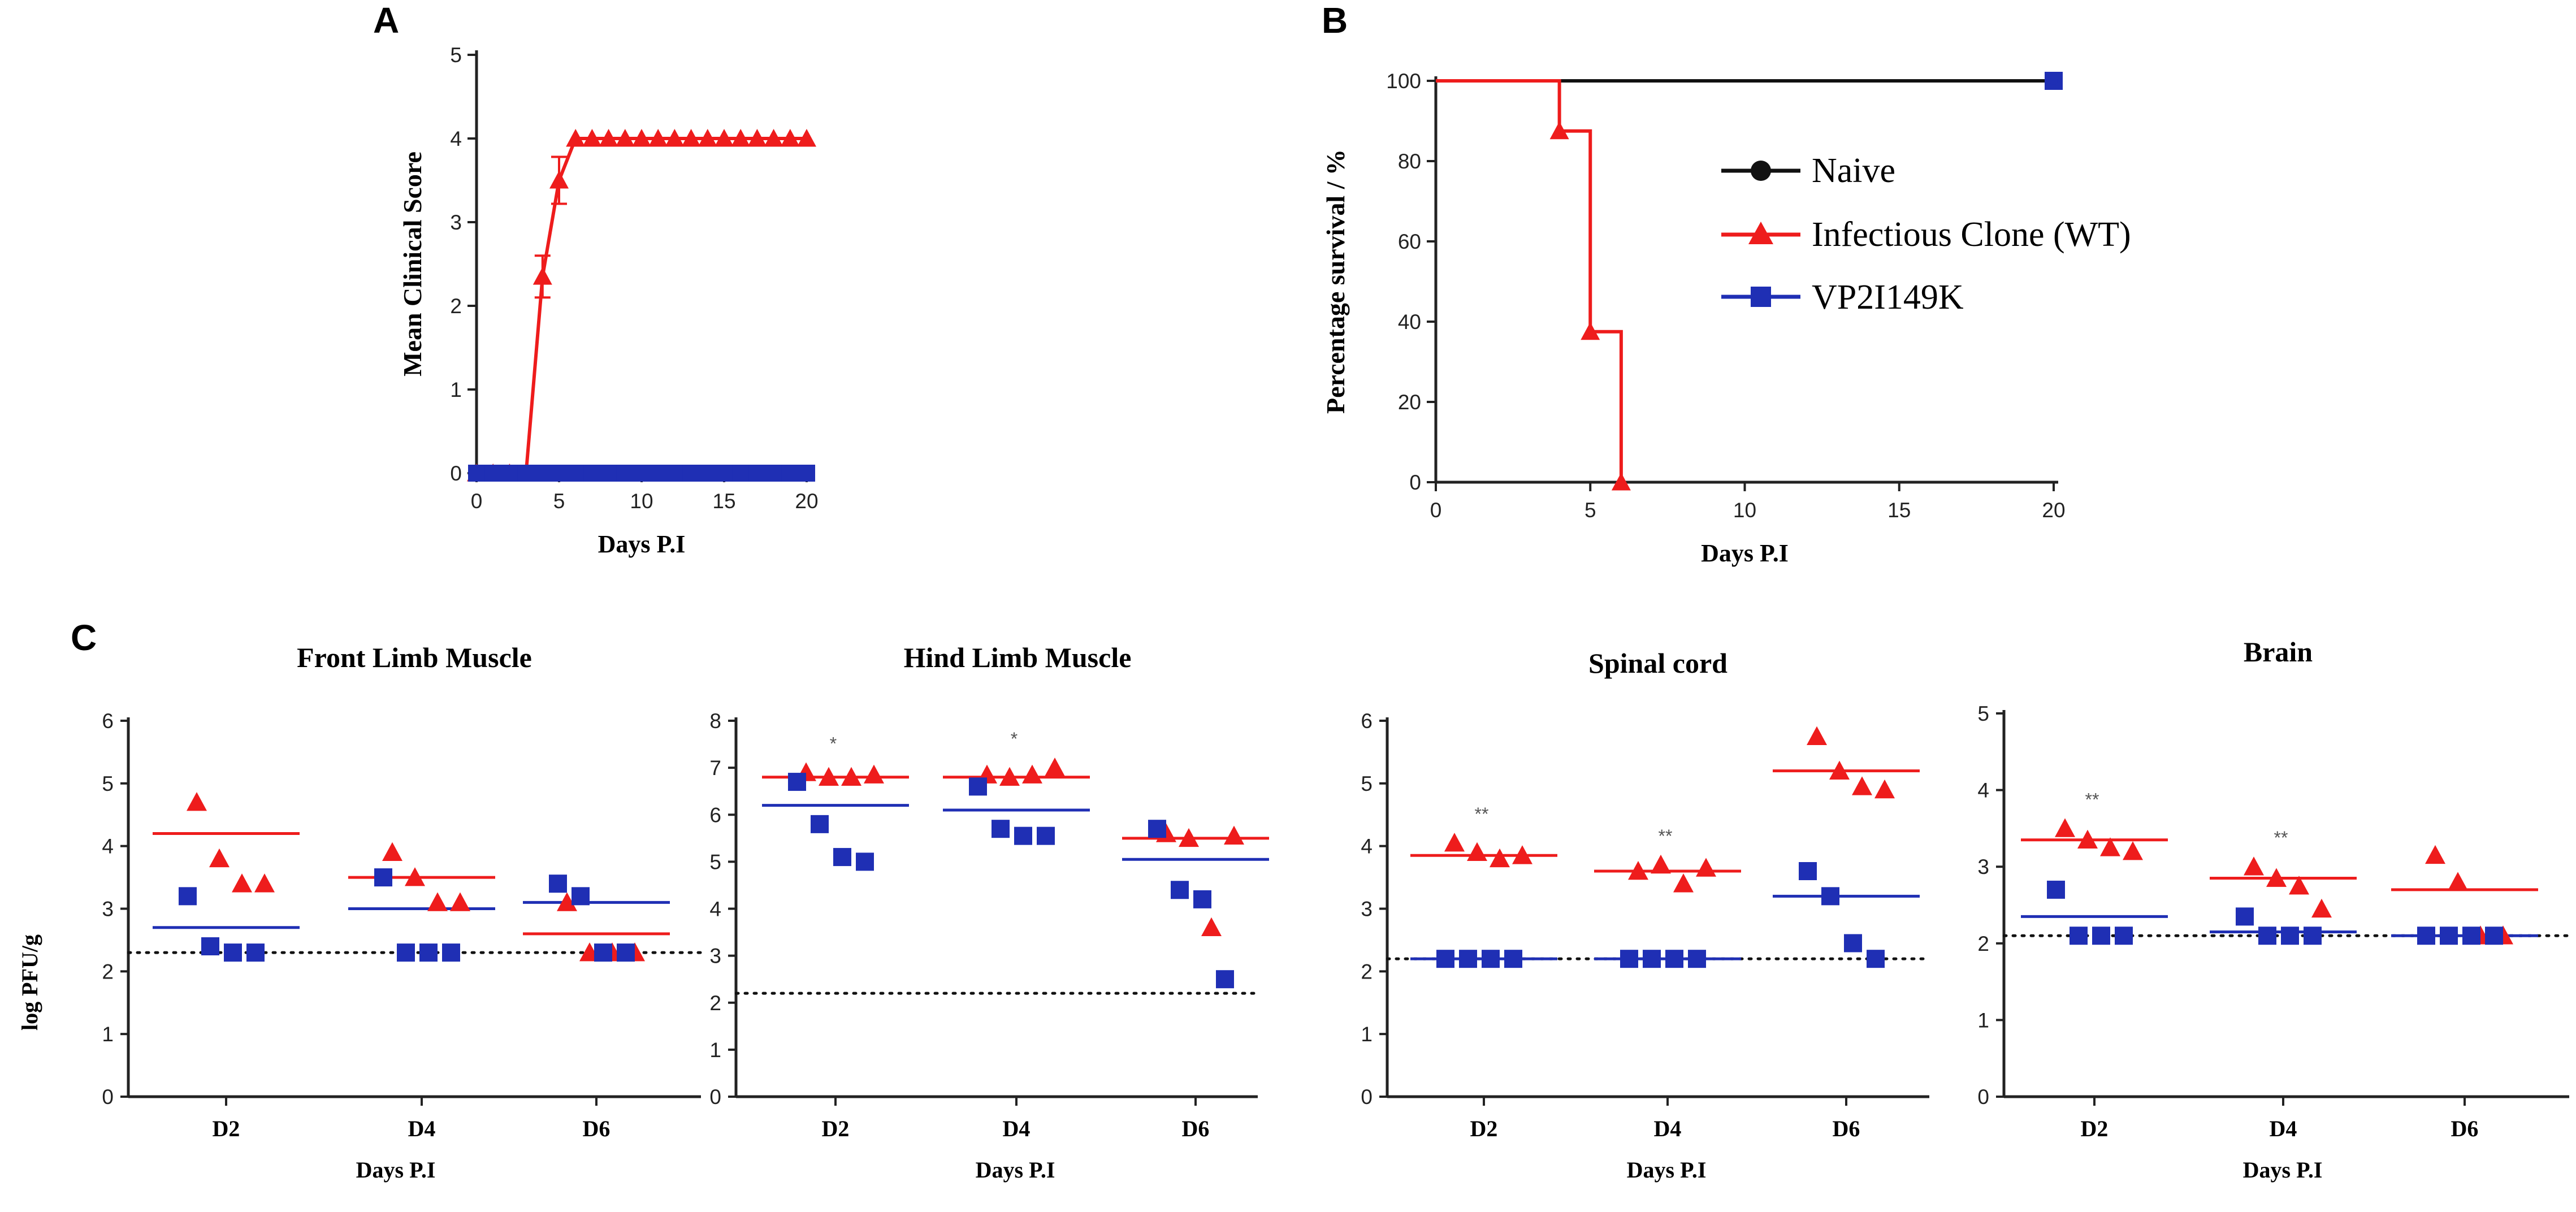 Image resolution: width=2576 pixels, height=1212 pixels. What do you see at coordinates (414, 658) in the screenshot?
I see `subplot-title: Front Limb Muscle` at bounding box center [414, 658].